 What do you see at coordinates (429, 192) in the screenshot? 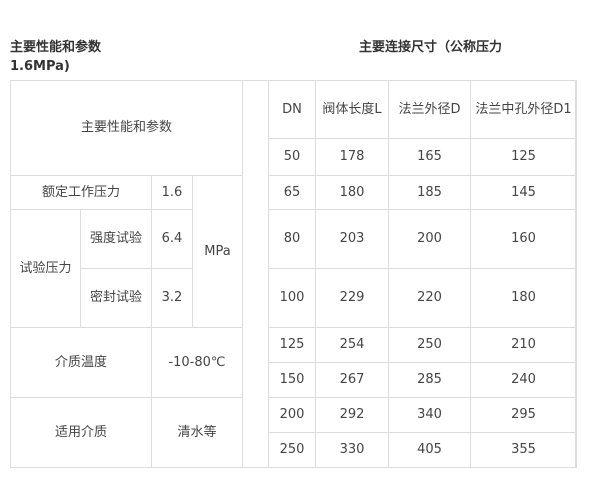
I see `cell-flange-od: 185` at bounding box center [429, 192].